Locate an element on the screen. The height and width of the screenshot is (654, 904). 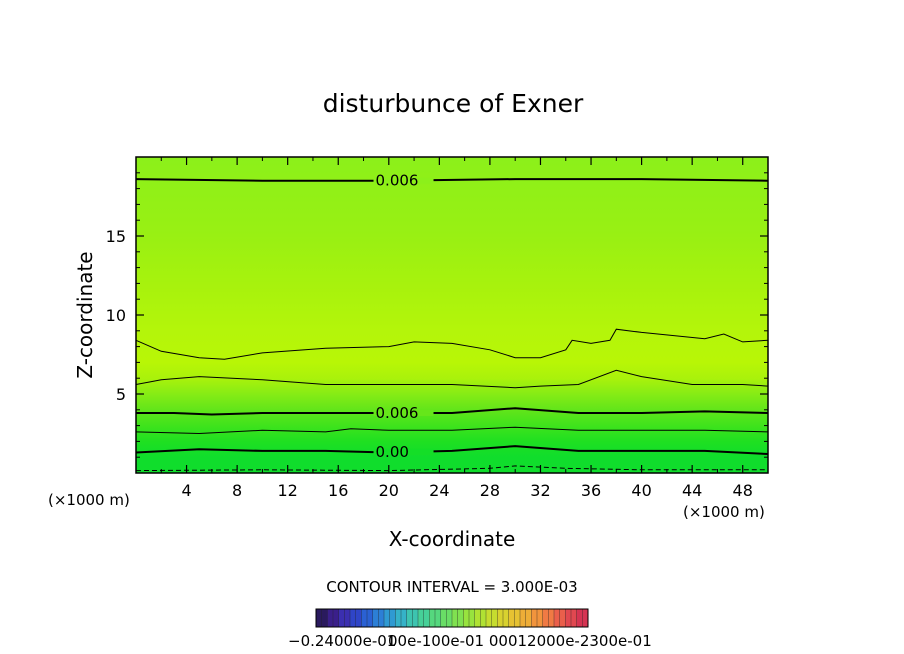
contour-label-6: 0.00 is located at coordinates (392, 452).